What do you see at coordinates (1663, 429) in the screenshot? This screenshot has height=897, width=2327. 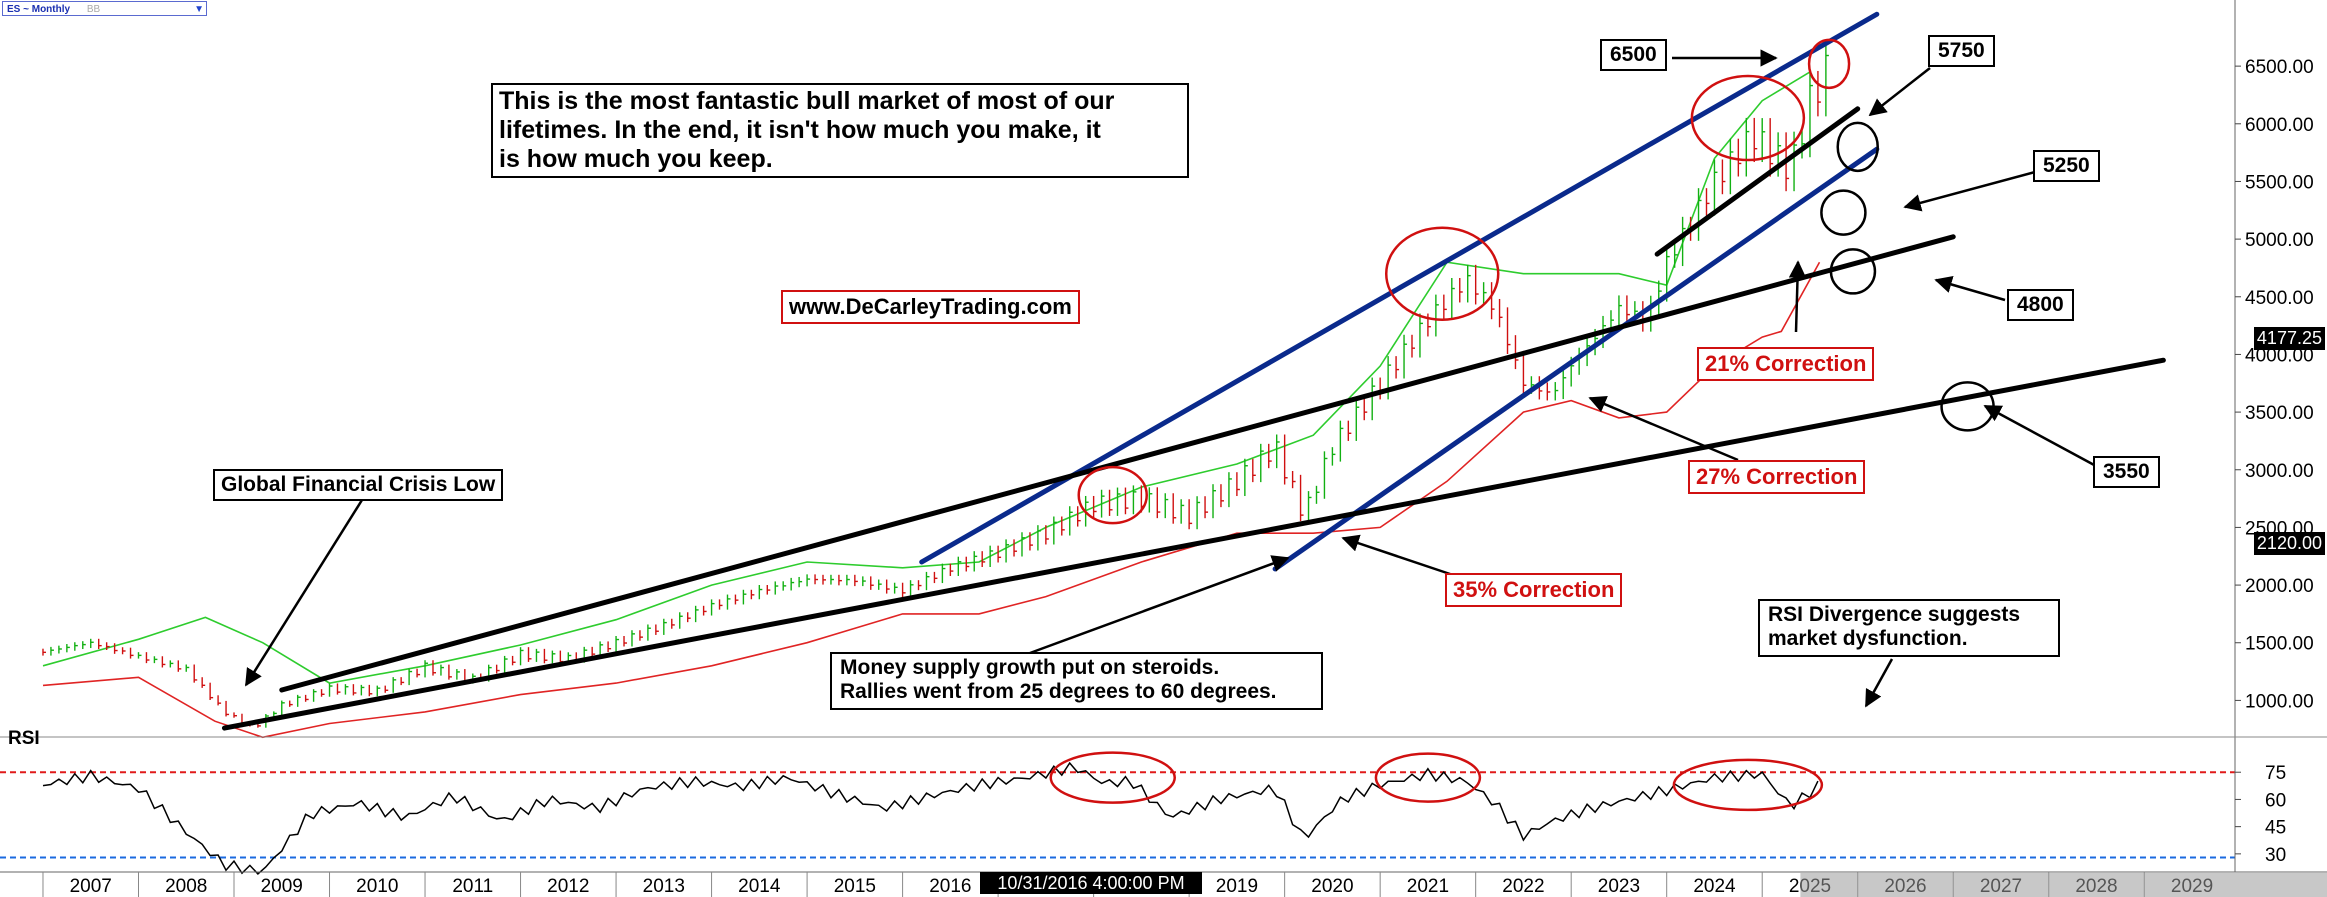 I see `correction-27-arrow` at bounding box center [1663, 429].